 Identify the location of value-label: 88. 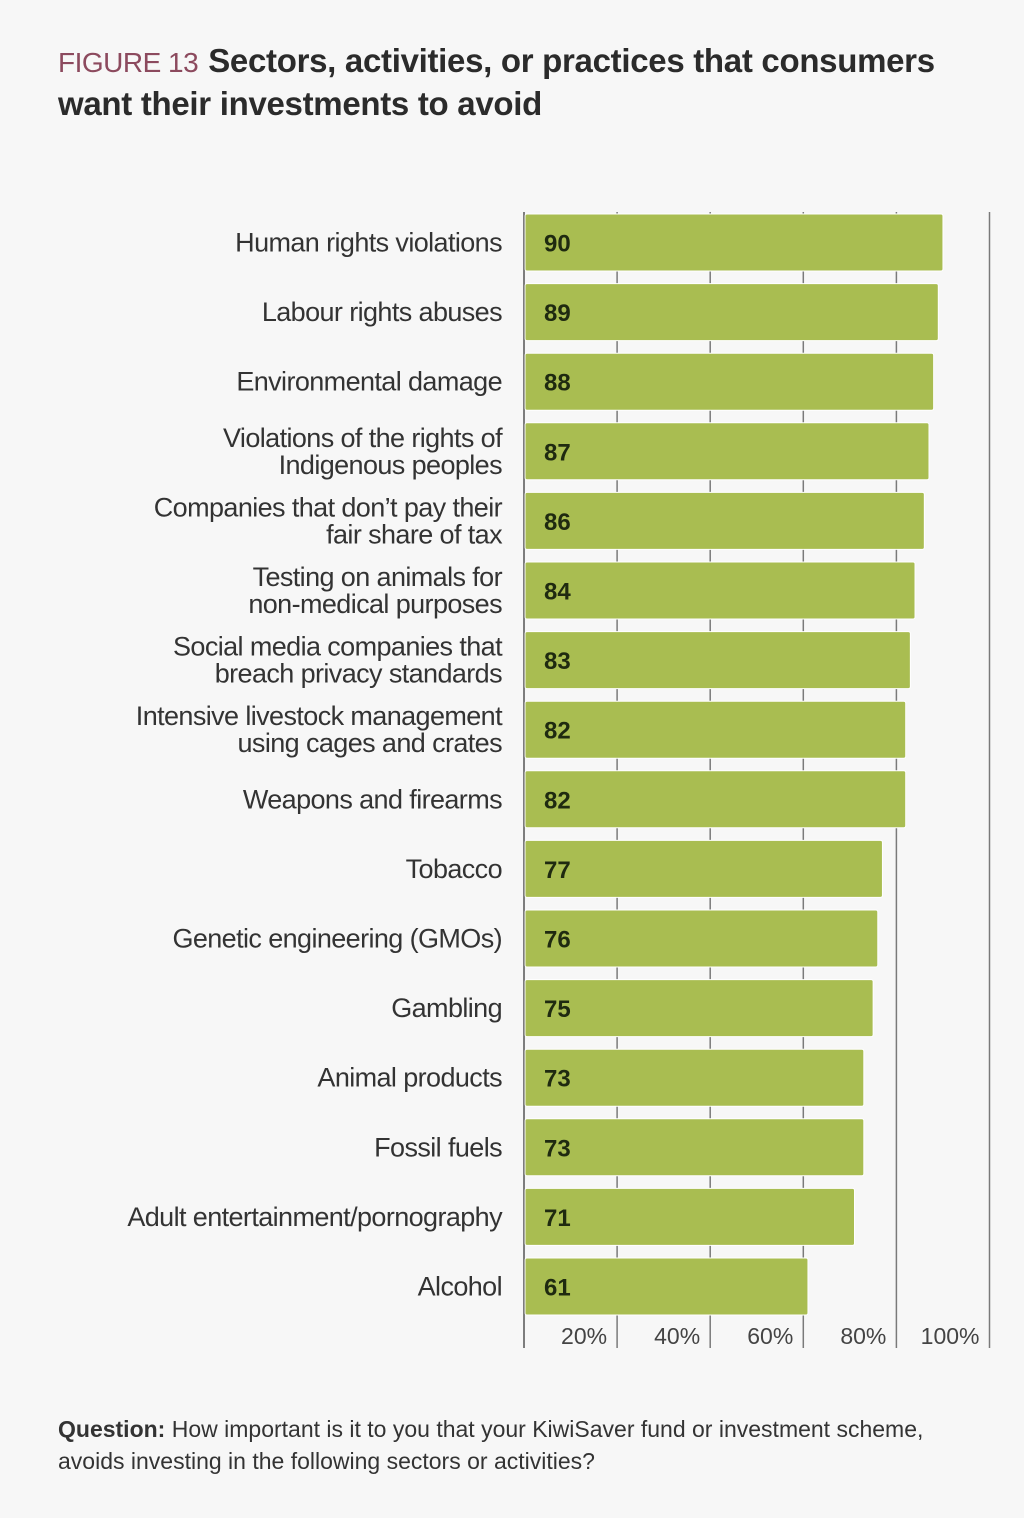
(557, 383).